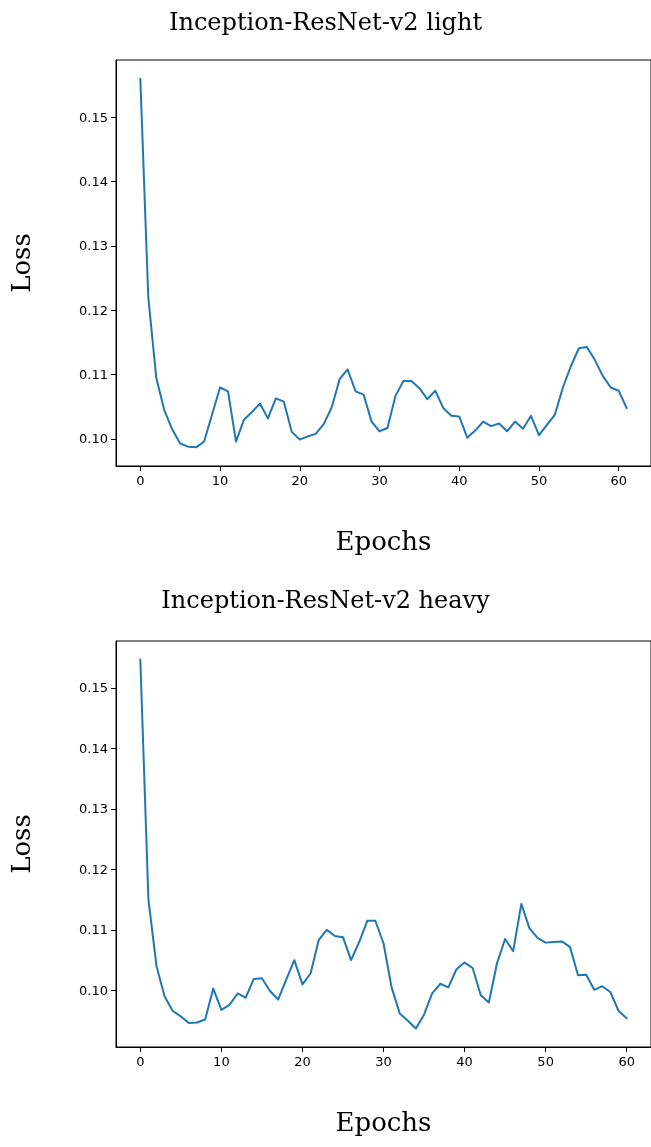 This screenshot has width=651, height=1147. What do you see at coordinates (325, 22) in the screenshot?
I see `chart-title: Inception-ResNet-v2 light` at bounding box center [325, 22].